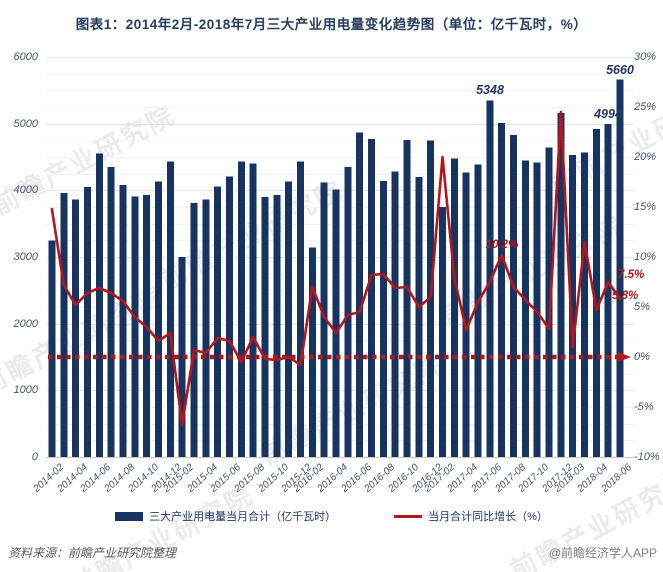 Image resolution: width=663 pixels, height=572 pixels. What do you see at coordinates (645, 257) in the screenshot?
I see `right-axis-tick: 10%` at bounding box center [645, 257].